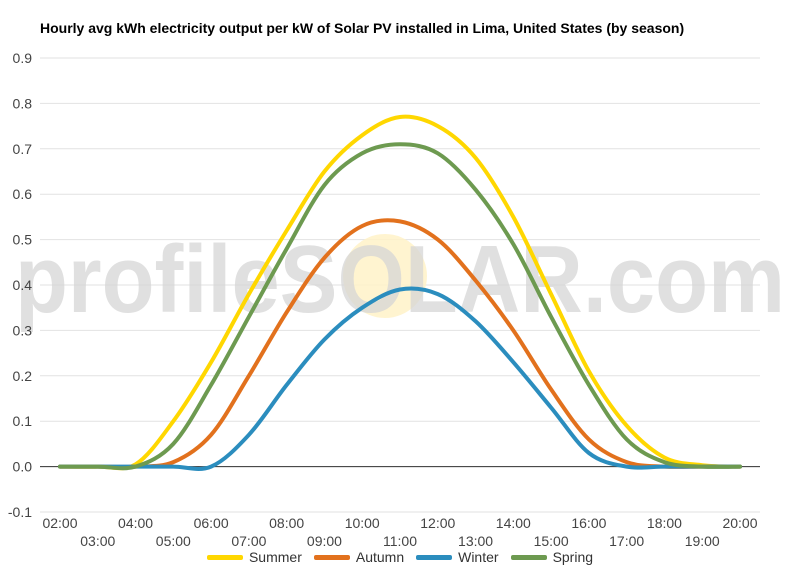  Describe the element at coordinates (513, 523) in the screenshot. I see `x-tick-label: 14:00` at that location.